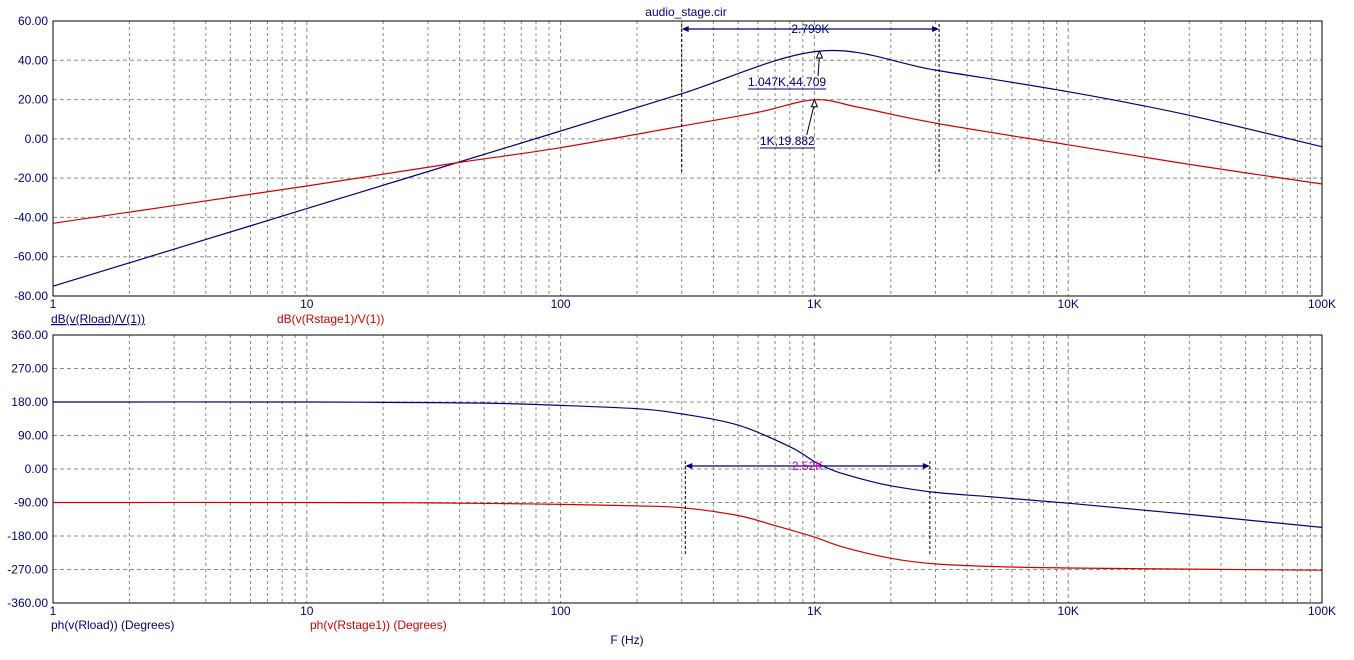  What do you see at coordinates (31, 503) in the screenshot?
I see `y-tick-label: -90.00` at bounding box center [31, 503].